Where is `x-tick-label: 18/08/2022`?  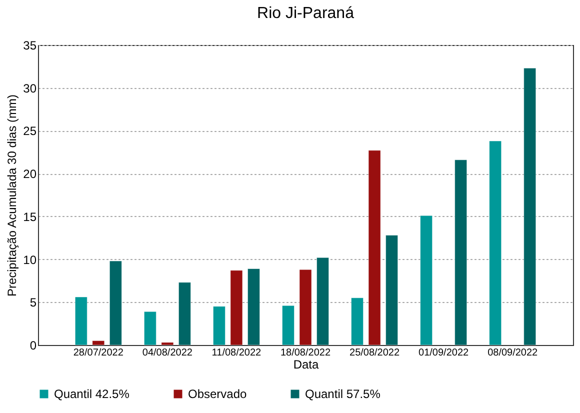 x-tick-label: 18/08/2022 is located at coordinates (305, 353).